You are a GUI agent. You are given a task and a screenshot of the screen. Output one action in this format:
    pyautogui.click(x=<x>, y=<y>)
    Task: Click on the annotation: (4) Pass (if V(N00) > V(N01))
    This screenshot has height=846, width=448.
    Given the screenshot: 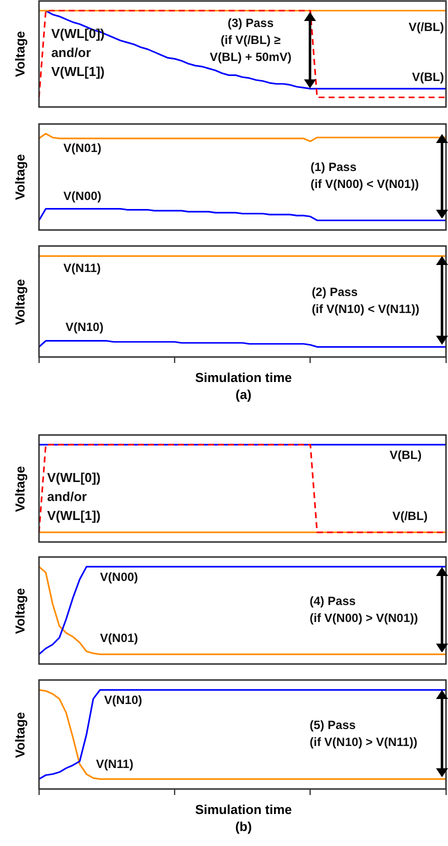 What is the action you would take?
    pyautogui.click(x=364, y=610)
    